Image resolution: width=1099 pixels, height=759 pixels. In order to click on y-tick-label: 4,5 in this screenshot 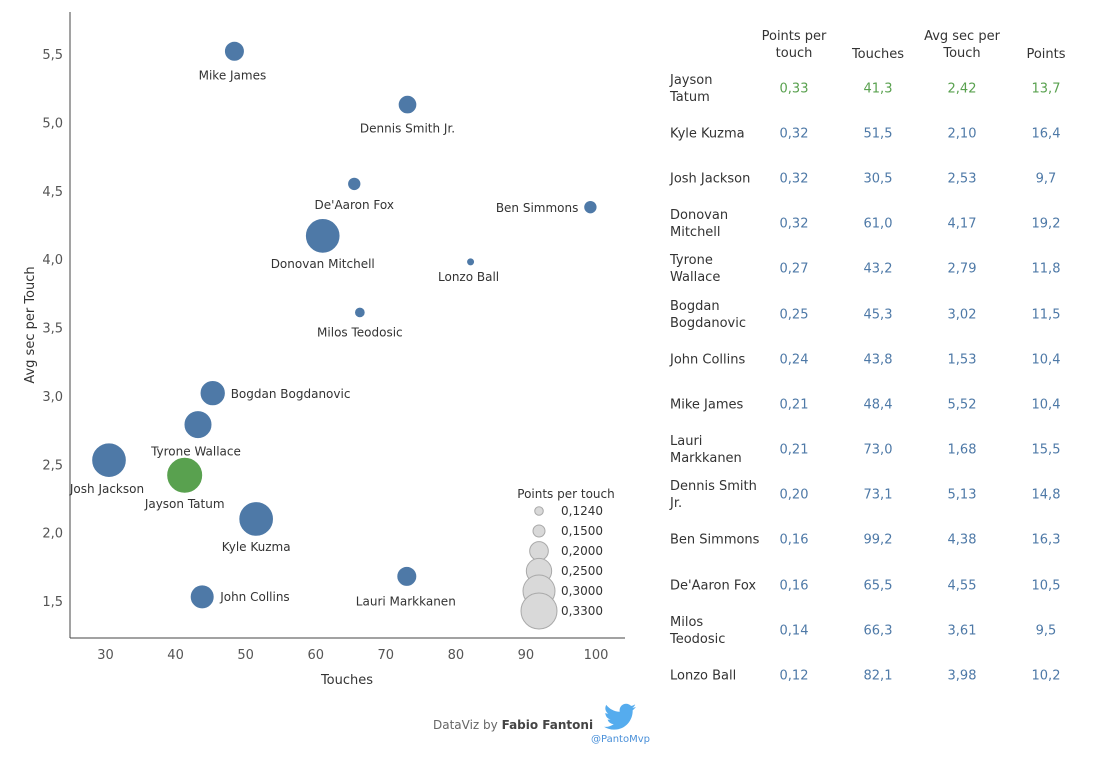, I will do `click(52, 192)`.